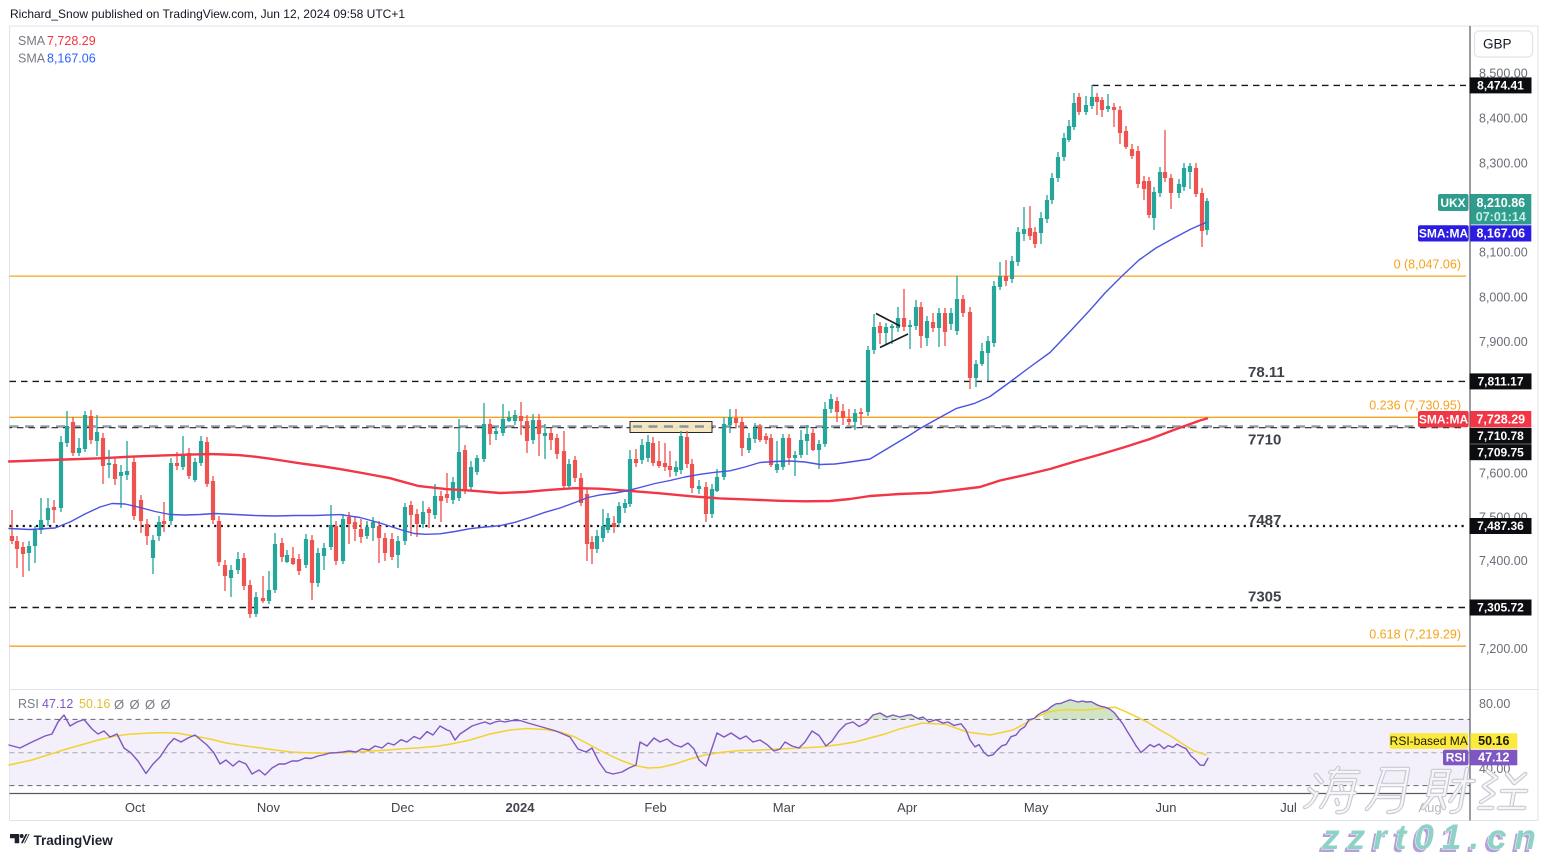 Image resolution: width=1546 pixels, height=857 pixels. What do you see at coordinates (1415, 635) in the screenshot?
I see `svg-text: 0.618 (7,219.29)` at bounding box center [1415, 635].